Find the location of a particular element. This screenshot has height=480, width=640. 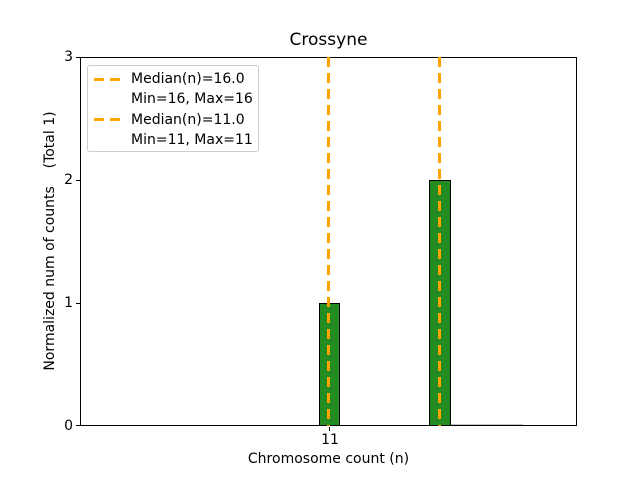

y-axis-label: Normalized num of counts (Total 1) is located at coordinates (50, 241).